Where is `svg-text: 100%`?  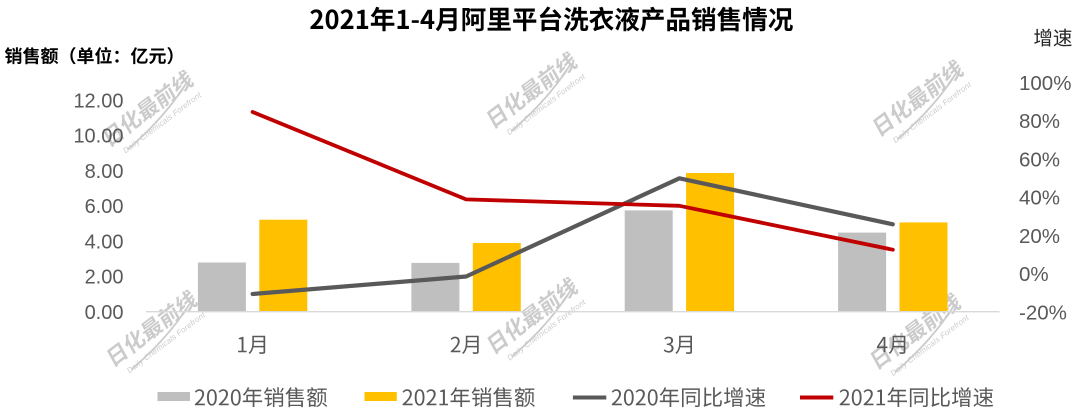
svg-text: 100% is located at coordinates (1045, 83).